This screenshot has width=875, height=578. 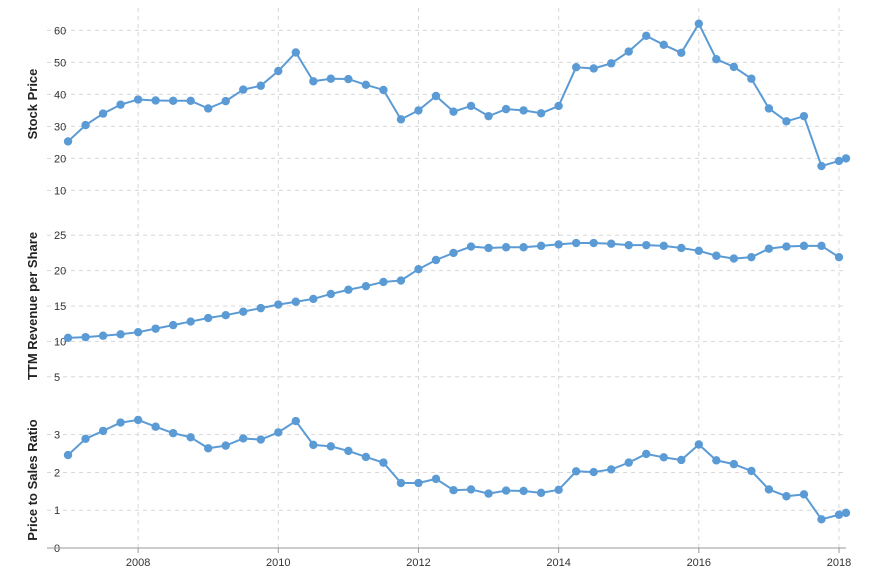 I want to click on x-tick-label-2010: 2010, so click(x=278, y=563).